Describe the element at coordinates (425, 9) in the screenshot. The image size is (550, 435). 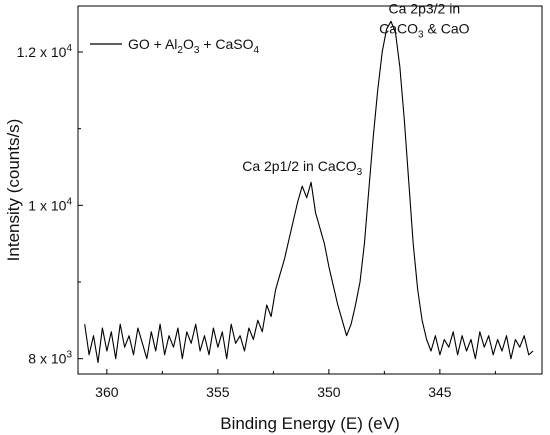
I see `annotation-ca-2p32-line: Ca 2p3/2 in` at that location.